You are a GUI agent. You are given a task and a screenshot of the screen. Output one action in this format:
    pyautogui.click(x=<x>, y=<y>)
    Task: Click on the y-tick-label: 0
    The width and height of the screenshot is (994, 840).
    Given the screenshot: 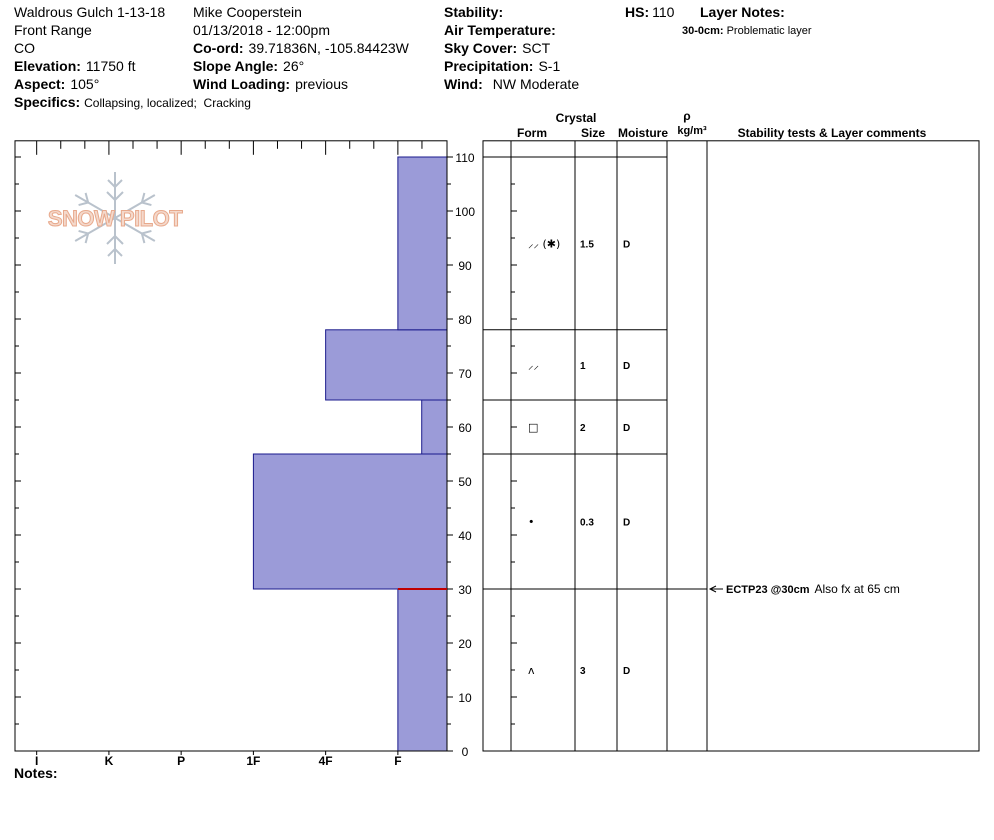 What is the action you would take?
    pyautogui.click(x=465, y=752)
    